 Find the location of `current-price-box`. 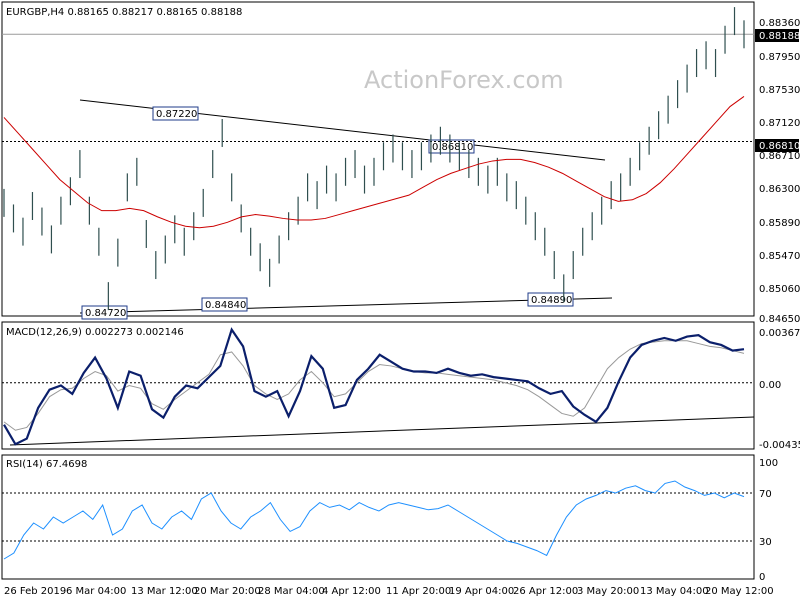

current-price-box is located at coordinates (777, 35).